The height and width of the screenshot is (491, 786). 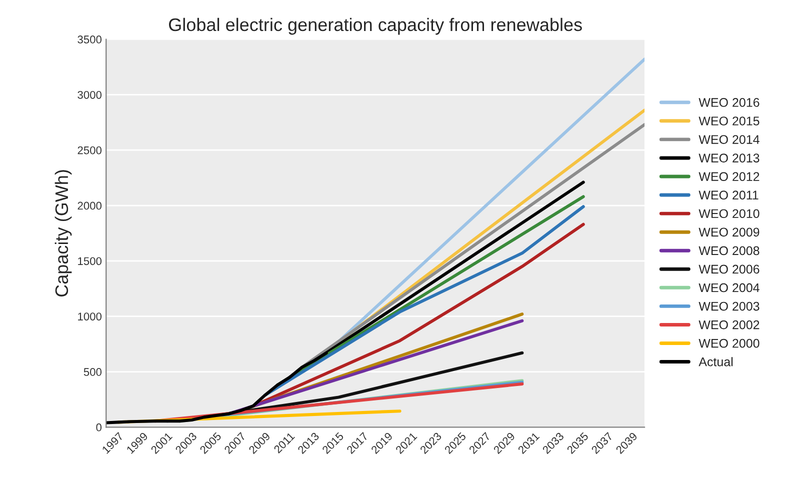 What do you see at coordinates (729, 232) in the screenshot?
I see `legend-label: WEO 2009` at bounding box center [729, 232].